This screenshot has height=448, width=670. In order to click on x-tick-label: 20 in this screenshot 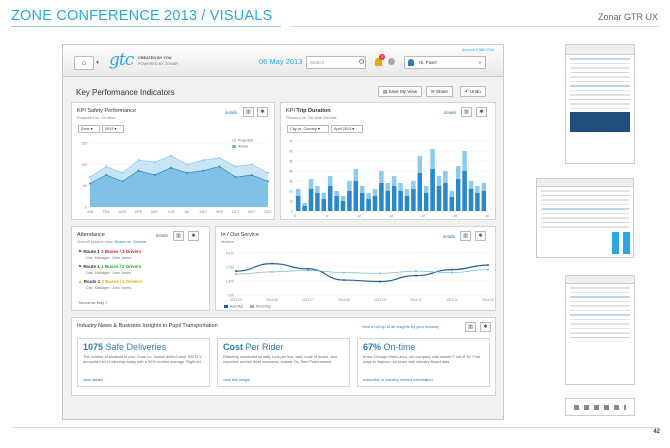, I will do `click(423, 216)`.